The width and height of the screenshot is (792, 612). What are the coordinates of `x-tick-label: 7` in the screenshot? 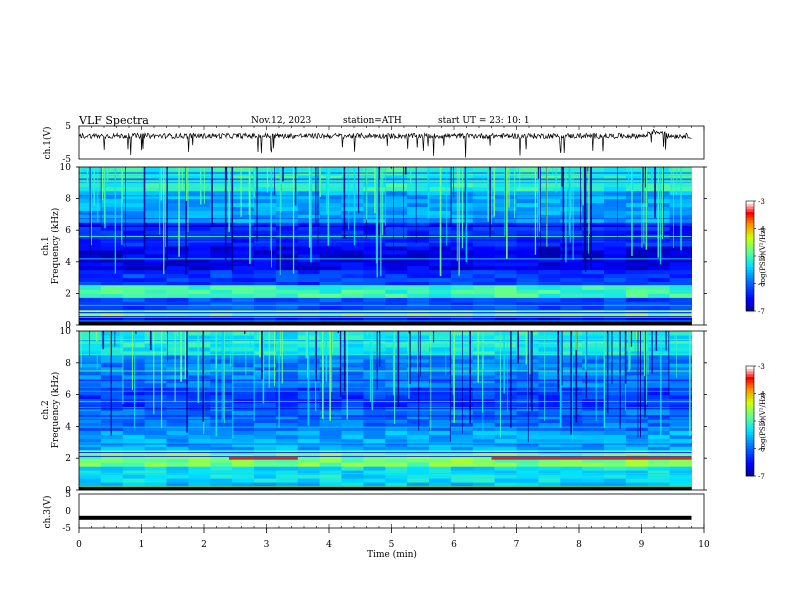 It's located at (517, 545).